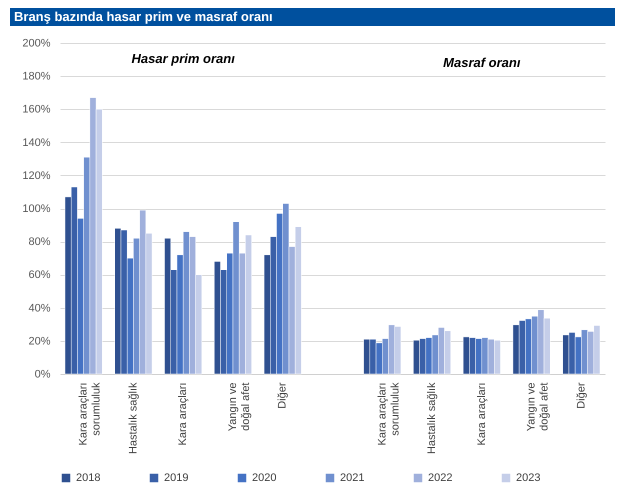 The image size is (633, 490). What do you see at coordinates (36, 209) in the screenshot?
I see `y-tick-label: 100%` at bounding box center [36, 209].